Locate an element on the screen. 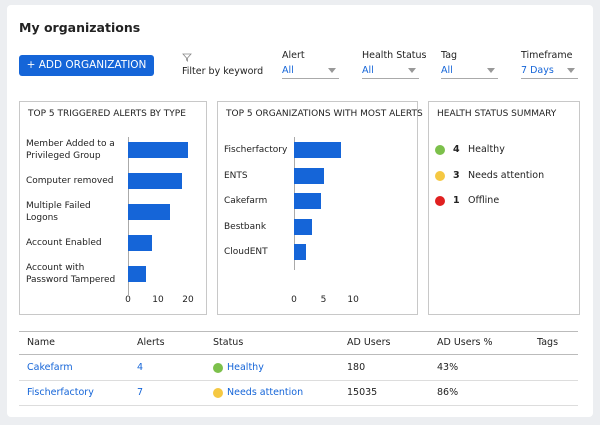  column-header: Tags is located at coordinates (548, 342).